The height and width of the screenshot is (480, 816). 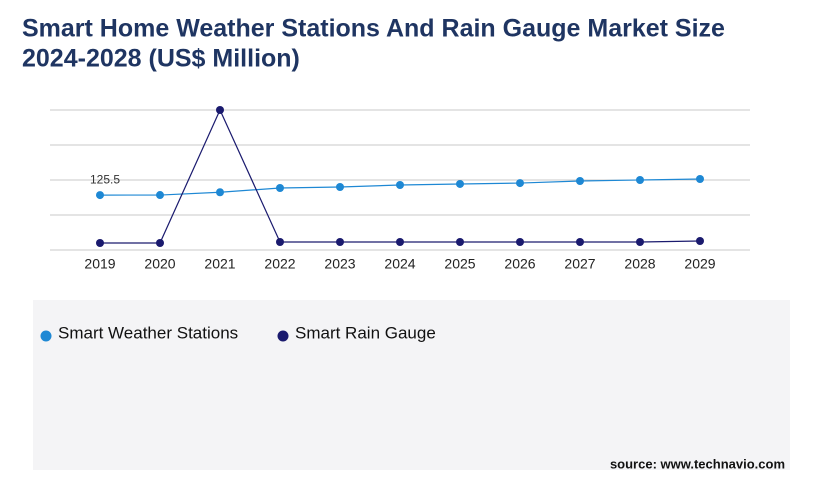 What do you see at coordinates (159, 264) in the screenshot?
I see `x-tick-label: 2020` at bounding box center [159, 264].